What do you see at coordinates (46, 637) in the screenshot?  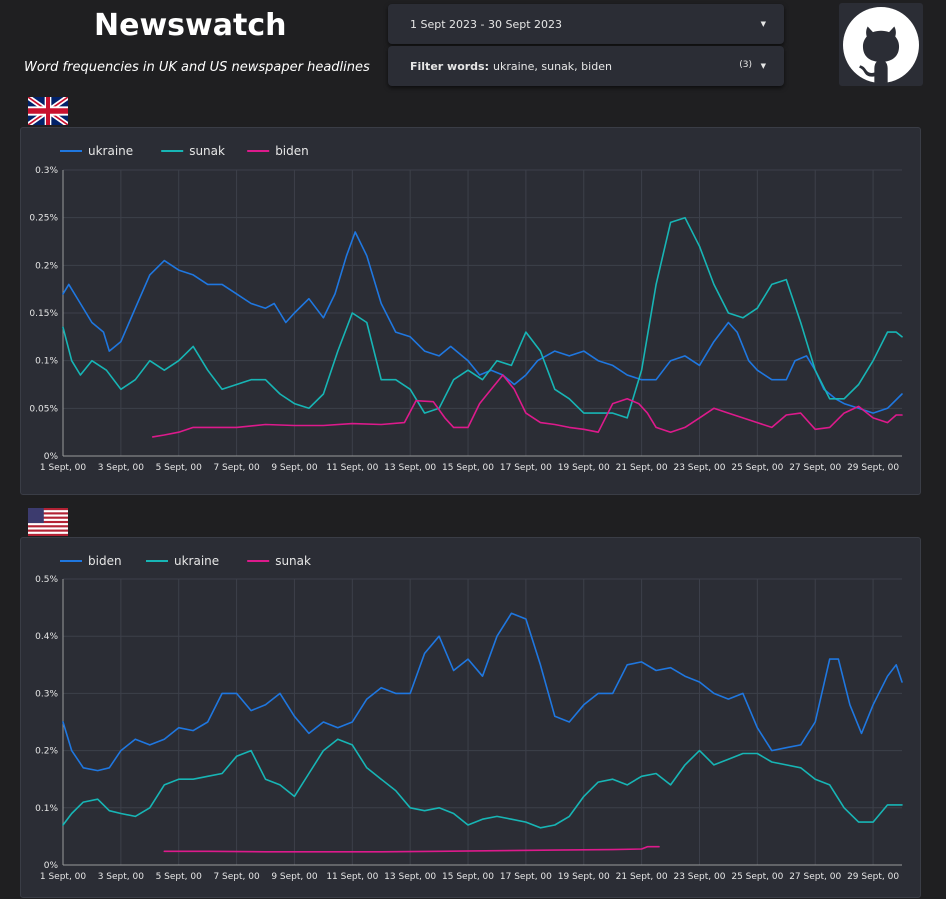 I see `us-y-tick-label: 0.4%` at bounding box center [46, 637].